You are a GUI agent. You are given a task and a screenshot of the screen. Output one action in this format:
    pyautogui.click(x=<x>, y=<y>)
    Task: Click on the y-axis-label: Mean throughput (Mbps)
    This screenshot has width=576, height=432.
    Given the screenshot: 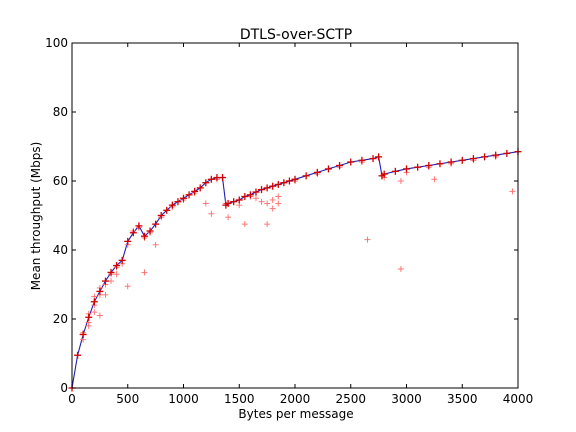 What is the action you would take?
    pyautogui.click(x=36, y=216)
    